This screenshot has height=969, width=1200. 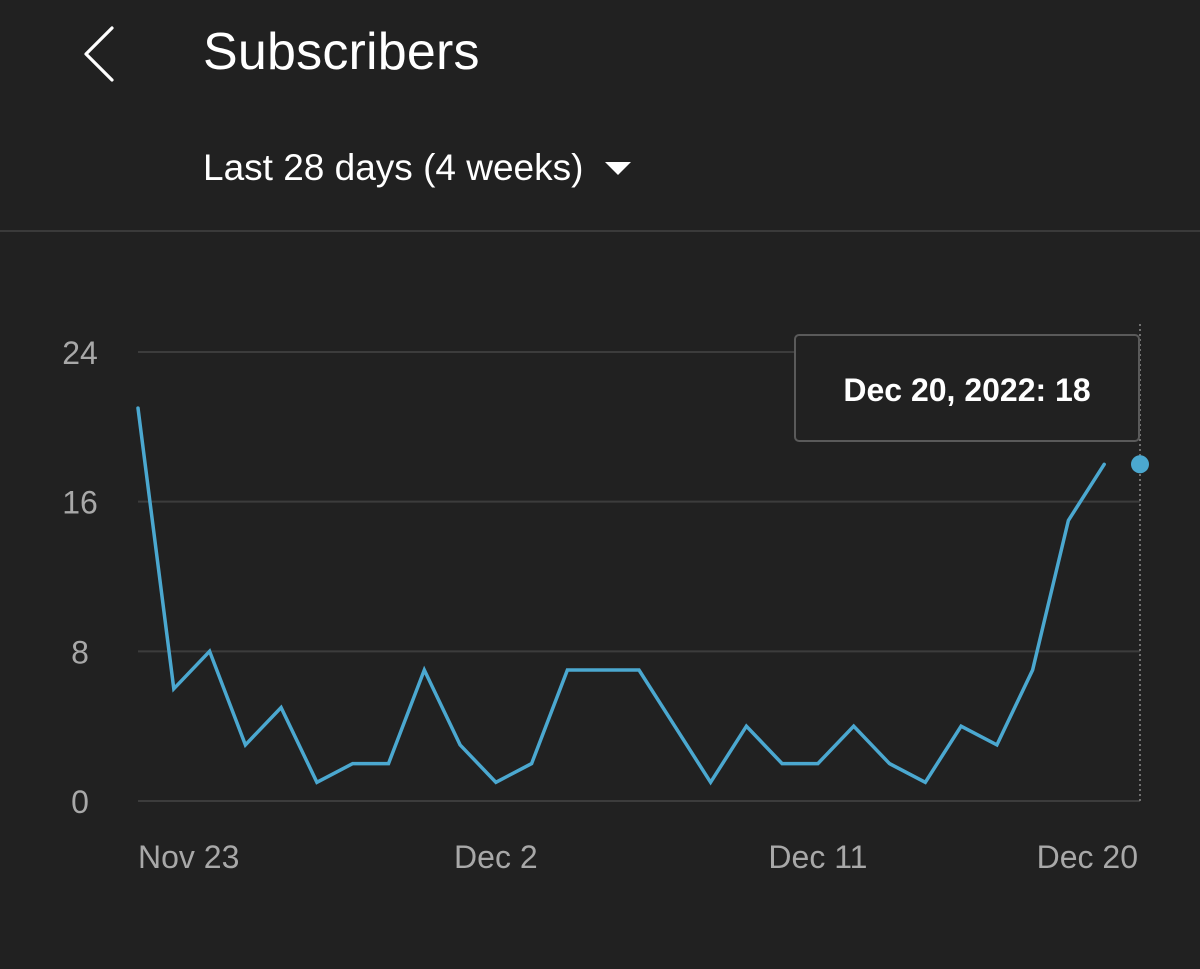 What do you see at coordinates (817, 857) in the screenshot?
I see `x-tick-label: Dec 11` at bounding box center [817, 857].